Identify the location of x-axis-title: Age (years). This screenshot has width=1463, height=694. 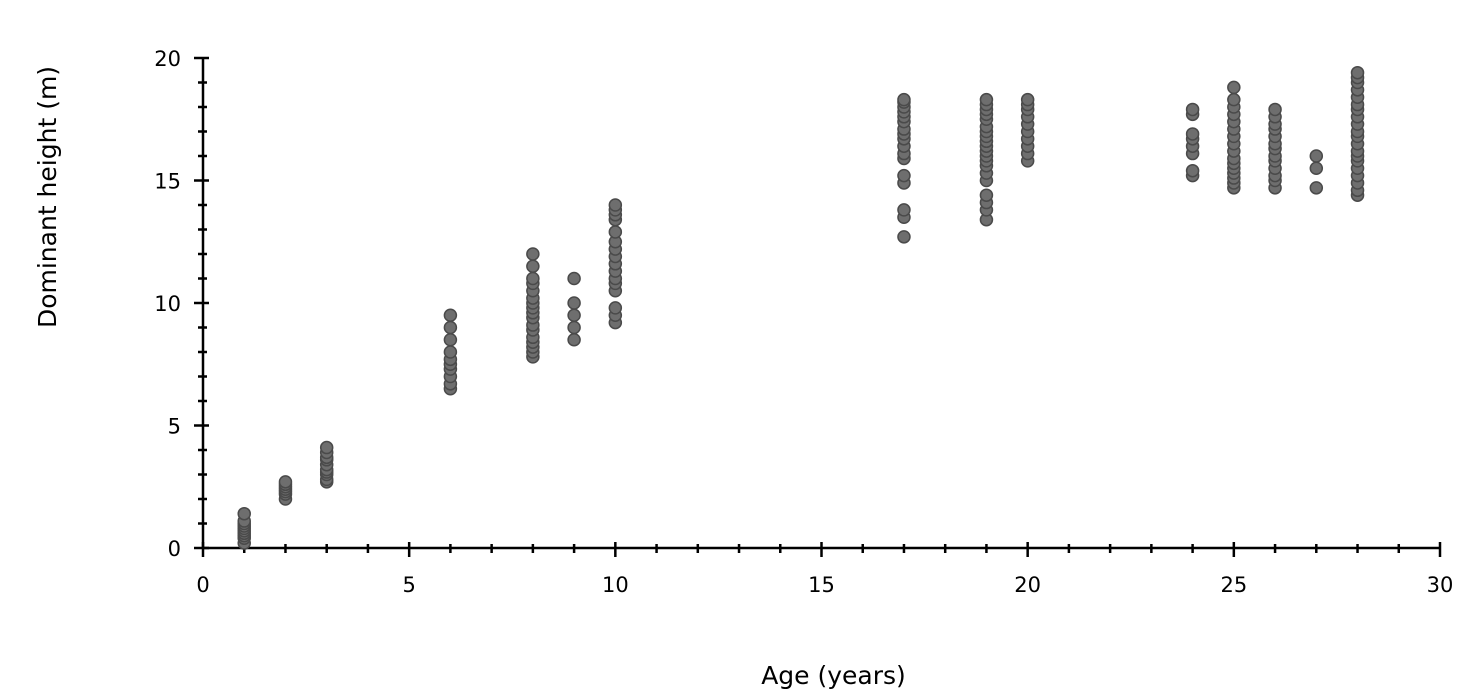
(833, 675).